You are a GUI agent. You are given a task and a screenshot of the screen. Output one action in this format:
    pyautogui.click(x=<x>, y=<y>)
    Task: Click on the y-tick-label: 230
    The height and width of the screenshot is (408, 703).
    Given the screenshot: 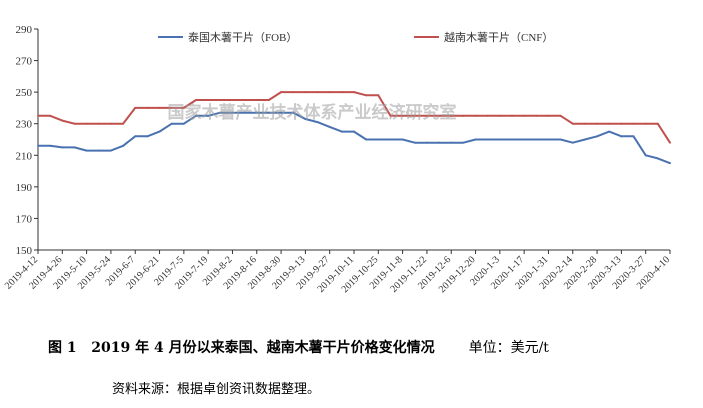 What is the action you would take?
    pyautogui.click(x=24, y=125)
    